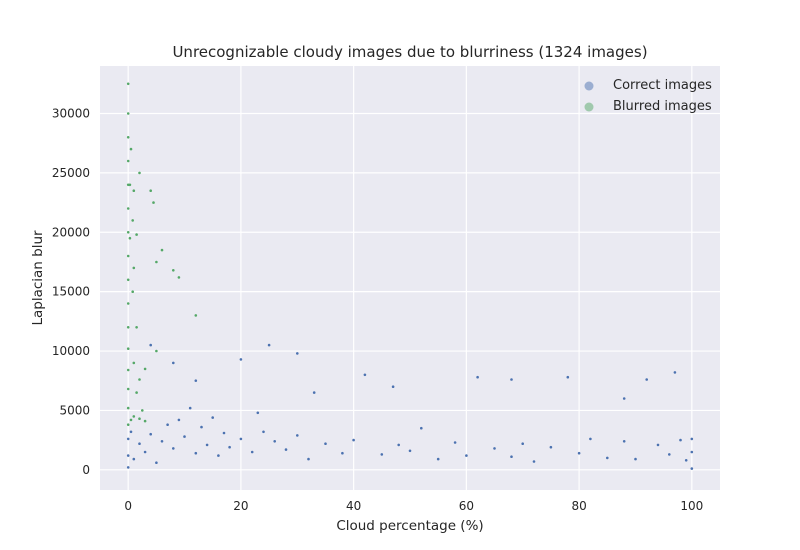 This screenshot has height=550, width=800. Describe the element at coordinates (589, 107) in the screenshot. I see `legend-marker-blurred` at that location.